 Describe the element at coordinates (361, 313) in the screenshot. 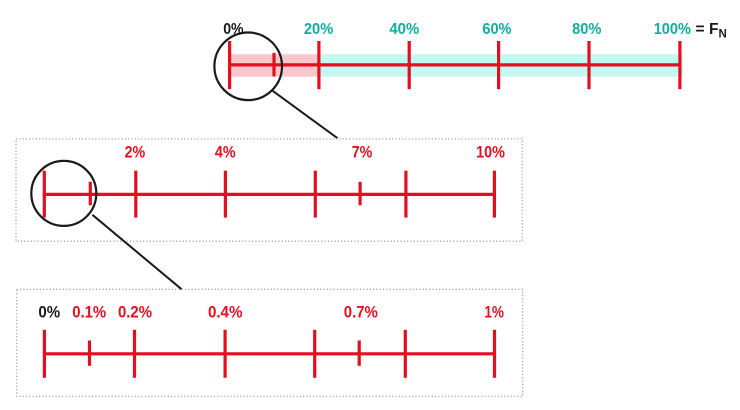

I see `svg-text: 0.7%` at that location.